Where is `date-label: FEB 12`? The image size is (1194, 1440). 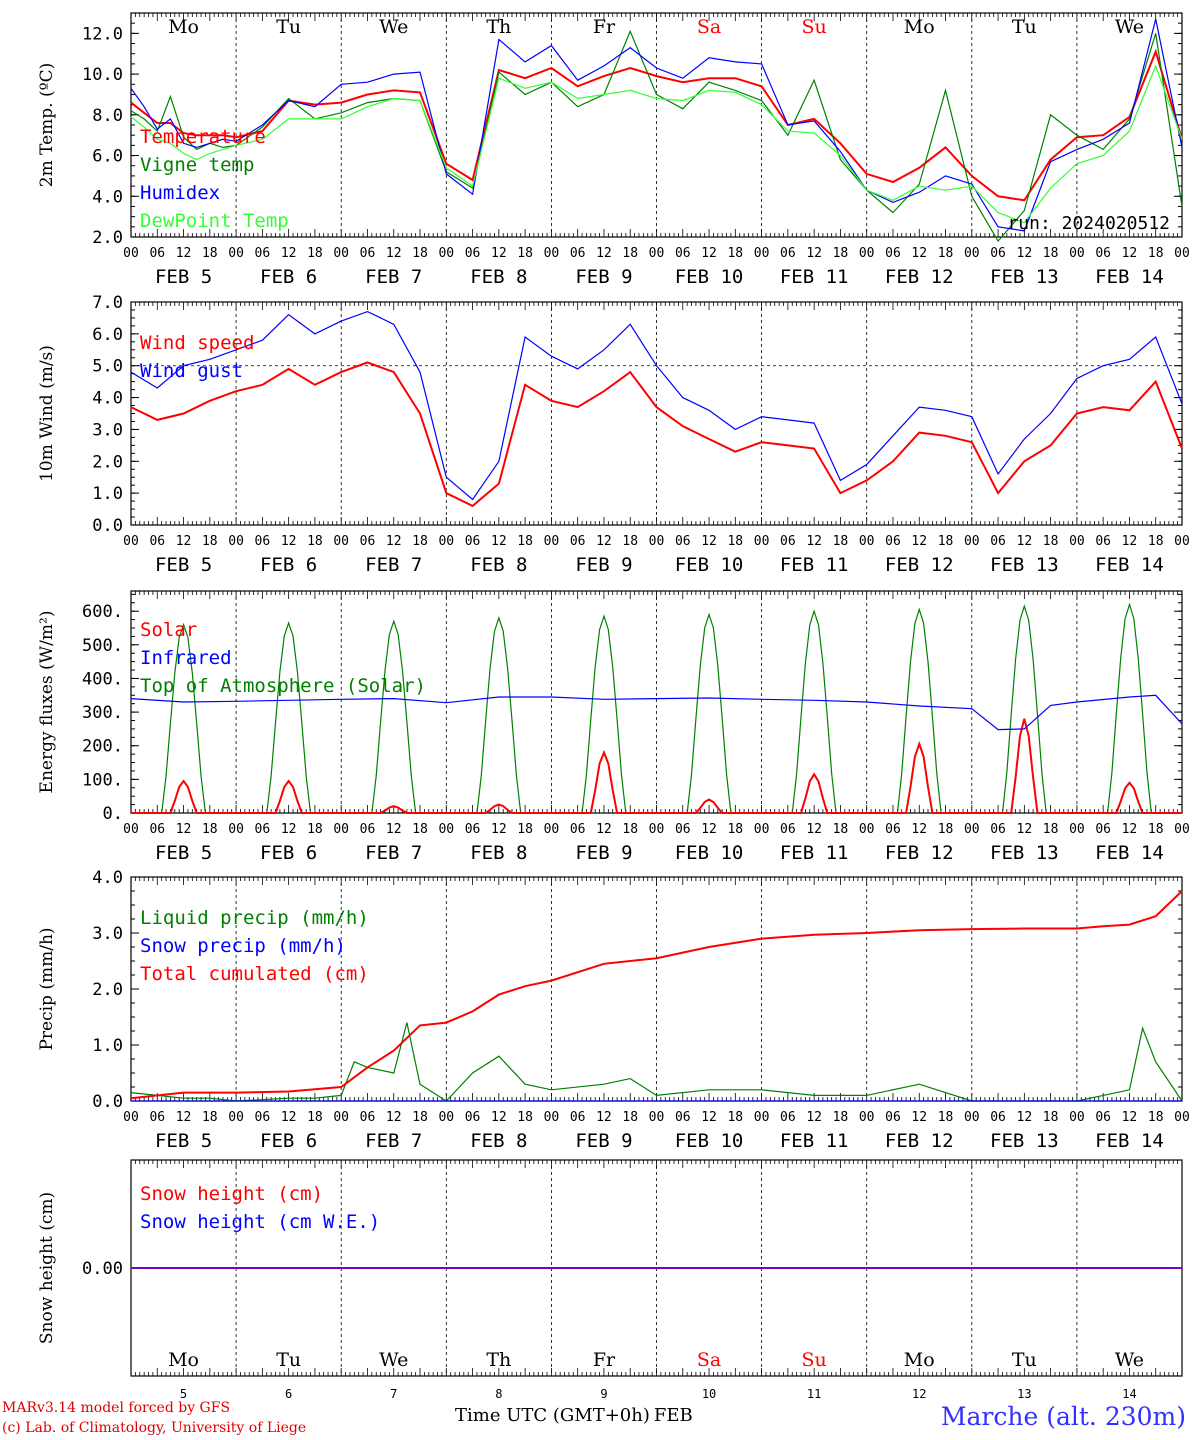
date-label: FEB 12 is located at coordinates (919, 1141).